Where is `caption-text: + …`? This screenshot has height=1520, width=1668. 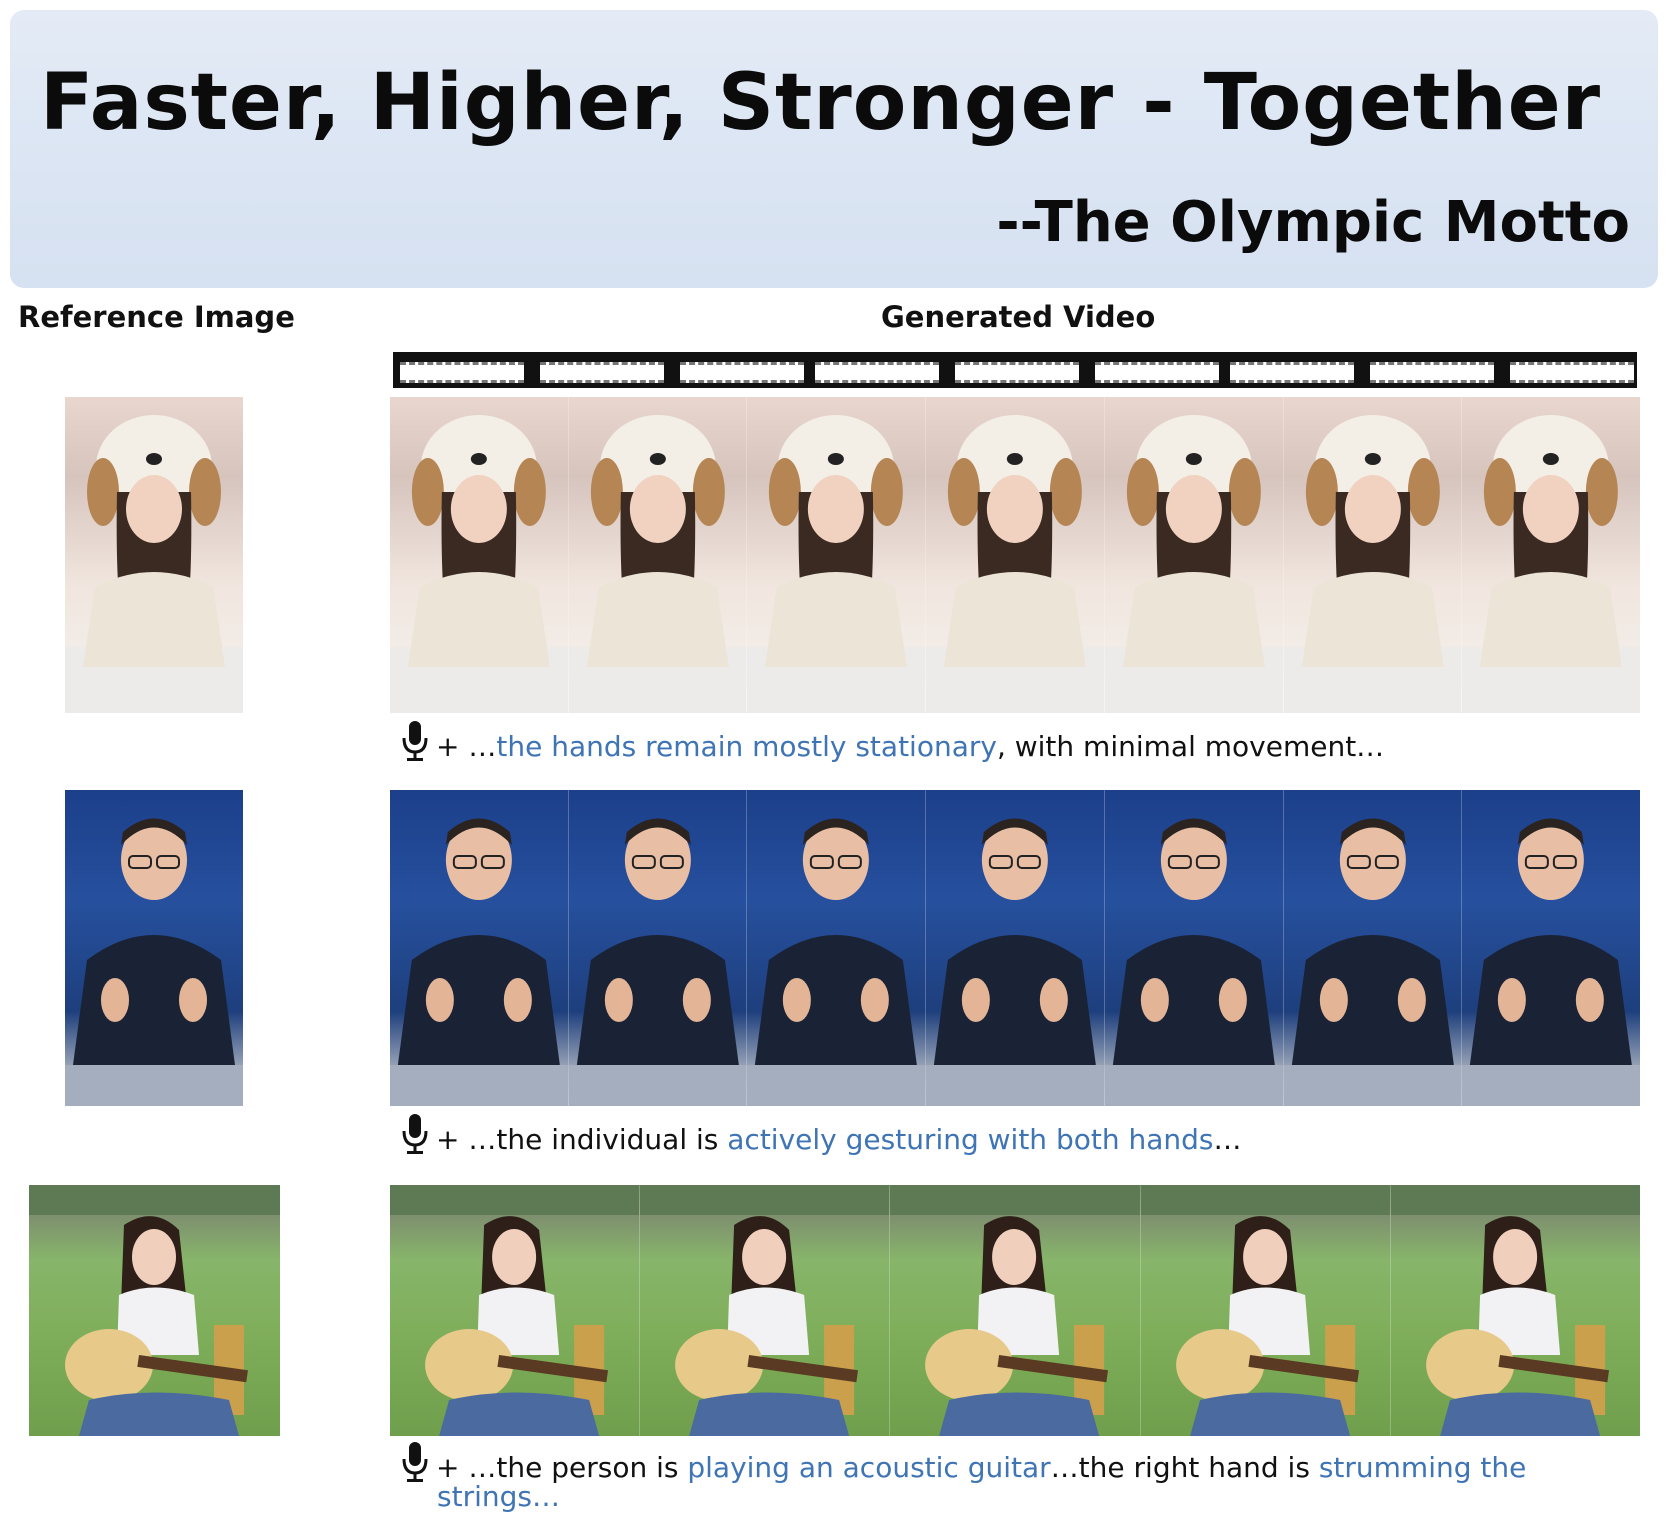 caption-text: + … is located at coordinates (466, 746).